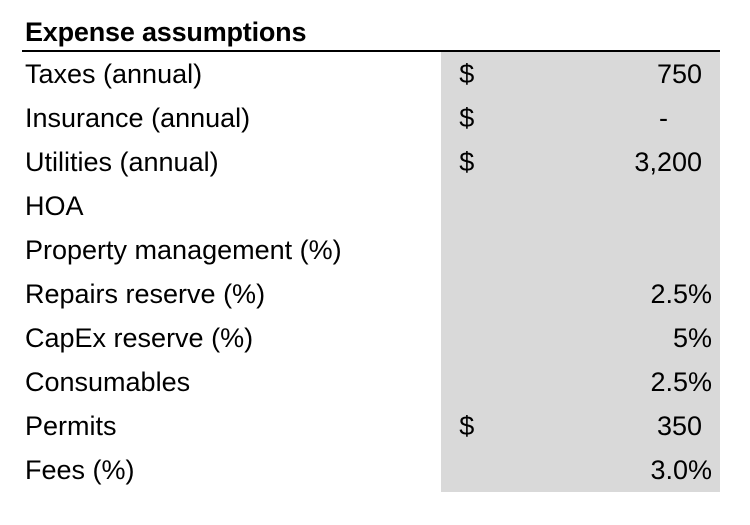 The height and width of the screenshot is (525, 750). Describe the element at coordinates (371, 162) in the screenshot. I see `row-utilities: Utilities (annual) $ 3,200` at that location.